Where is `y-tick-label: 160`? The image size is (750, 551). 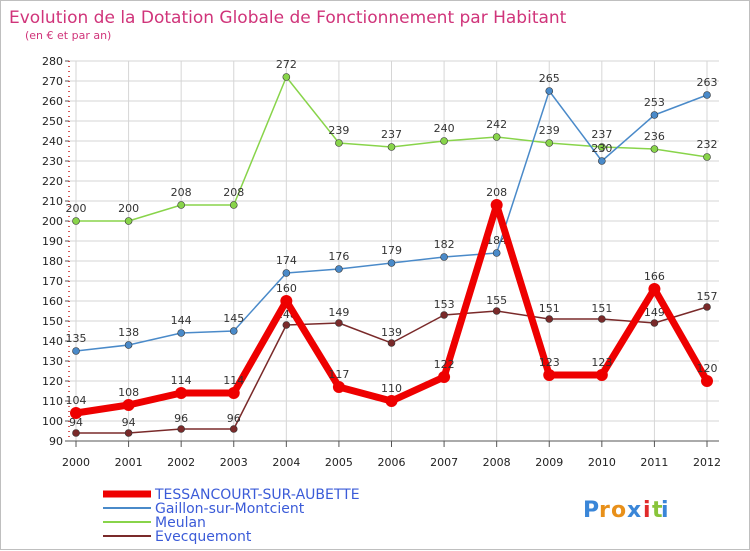 y-tick-label: 160 is located at coordinates (52, 301).